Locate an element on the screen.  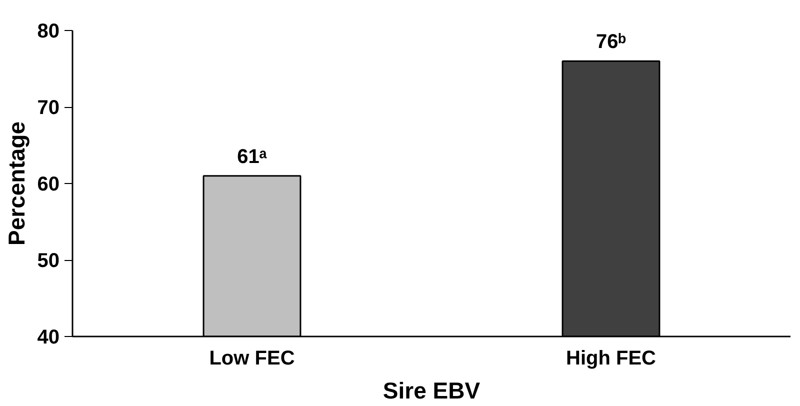
y-tick-label: 80 is located at coordinates (48, 31).